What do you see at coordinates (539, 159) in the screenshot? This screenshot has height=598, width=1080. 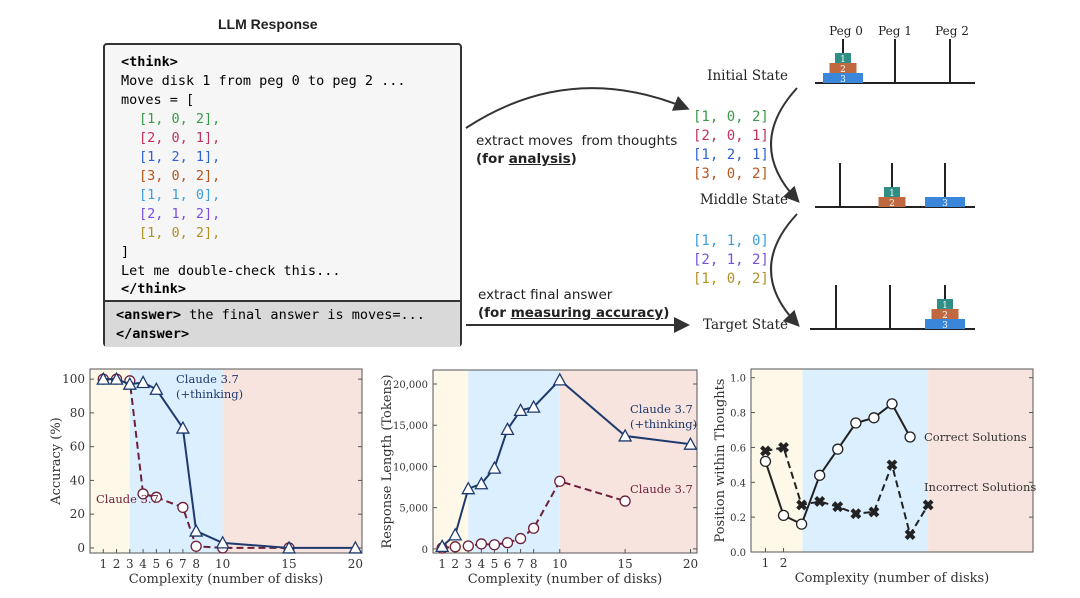 I see `analysis-label: analysis` at bounding box center [539, 159].